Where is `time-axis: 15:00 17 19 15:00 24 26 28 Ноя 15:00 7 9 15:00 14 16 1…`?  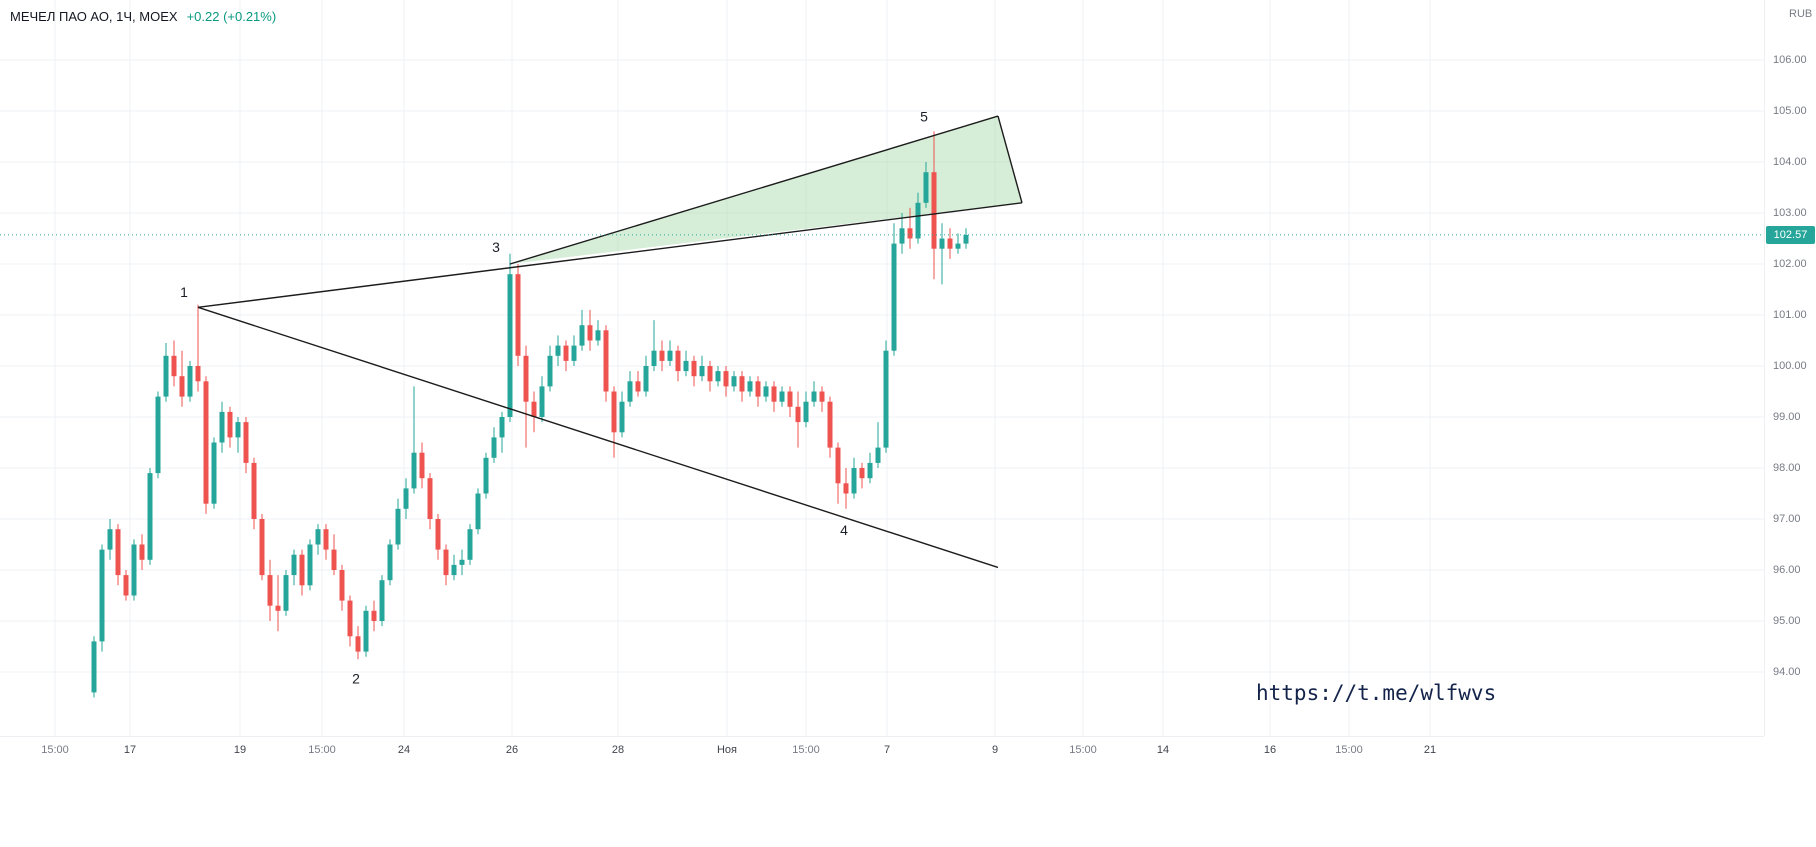
time-axis: 15:00 17 19 15:00 24 26 28 Ноя 15:00 7 9 15:00 14 16 1… is located at coordinates (882, 753).